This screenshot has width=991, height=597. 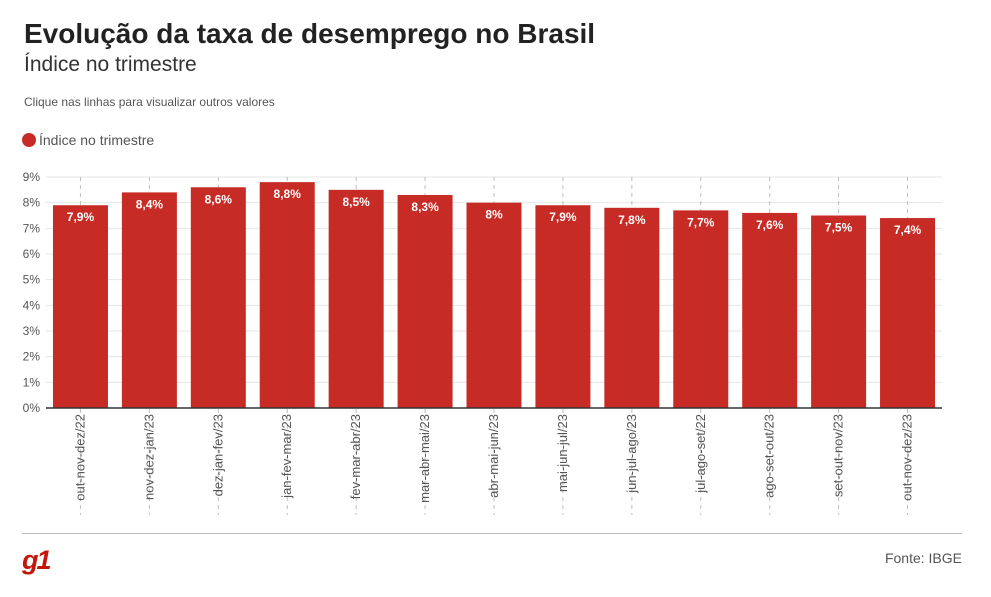 What do you see at coordinates (700, 454) in the screenshot?
I see `x-tick-label: jul-ago-set/22` at bounding box center [700, 454].